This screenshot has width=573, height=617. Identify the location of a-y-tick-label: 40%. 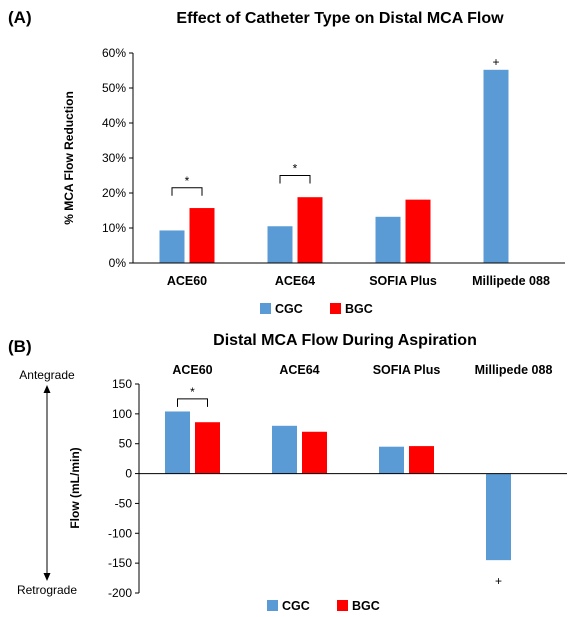
(114, 123).